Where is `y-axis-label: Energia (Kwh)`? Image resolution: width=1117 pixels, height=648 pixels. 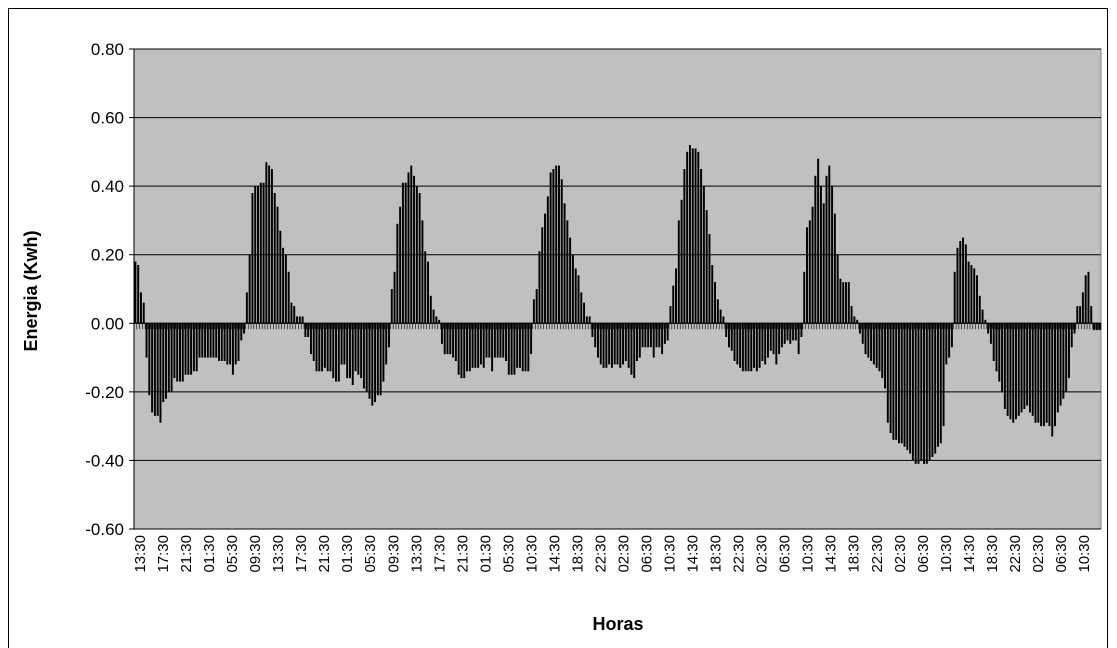
y-axis-label: Energia (Kwh) is located at coordinates (31, 290).